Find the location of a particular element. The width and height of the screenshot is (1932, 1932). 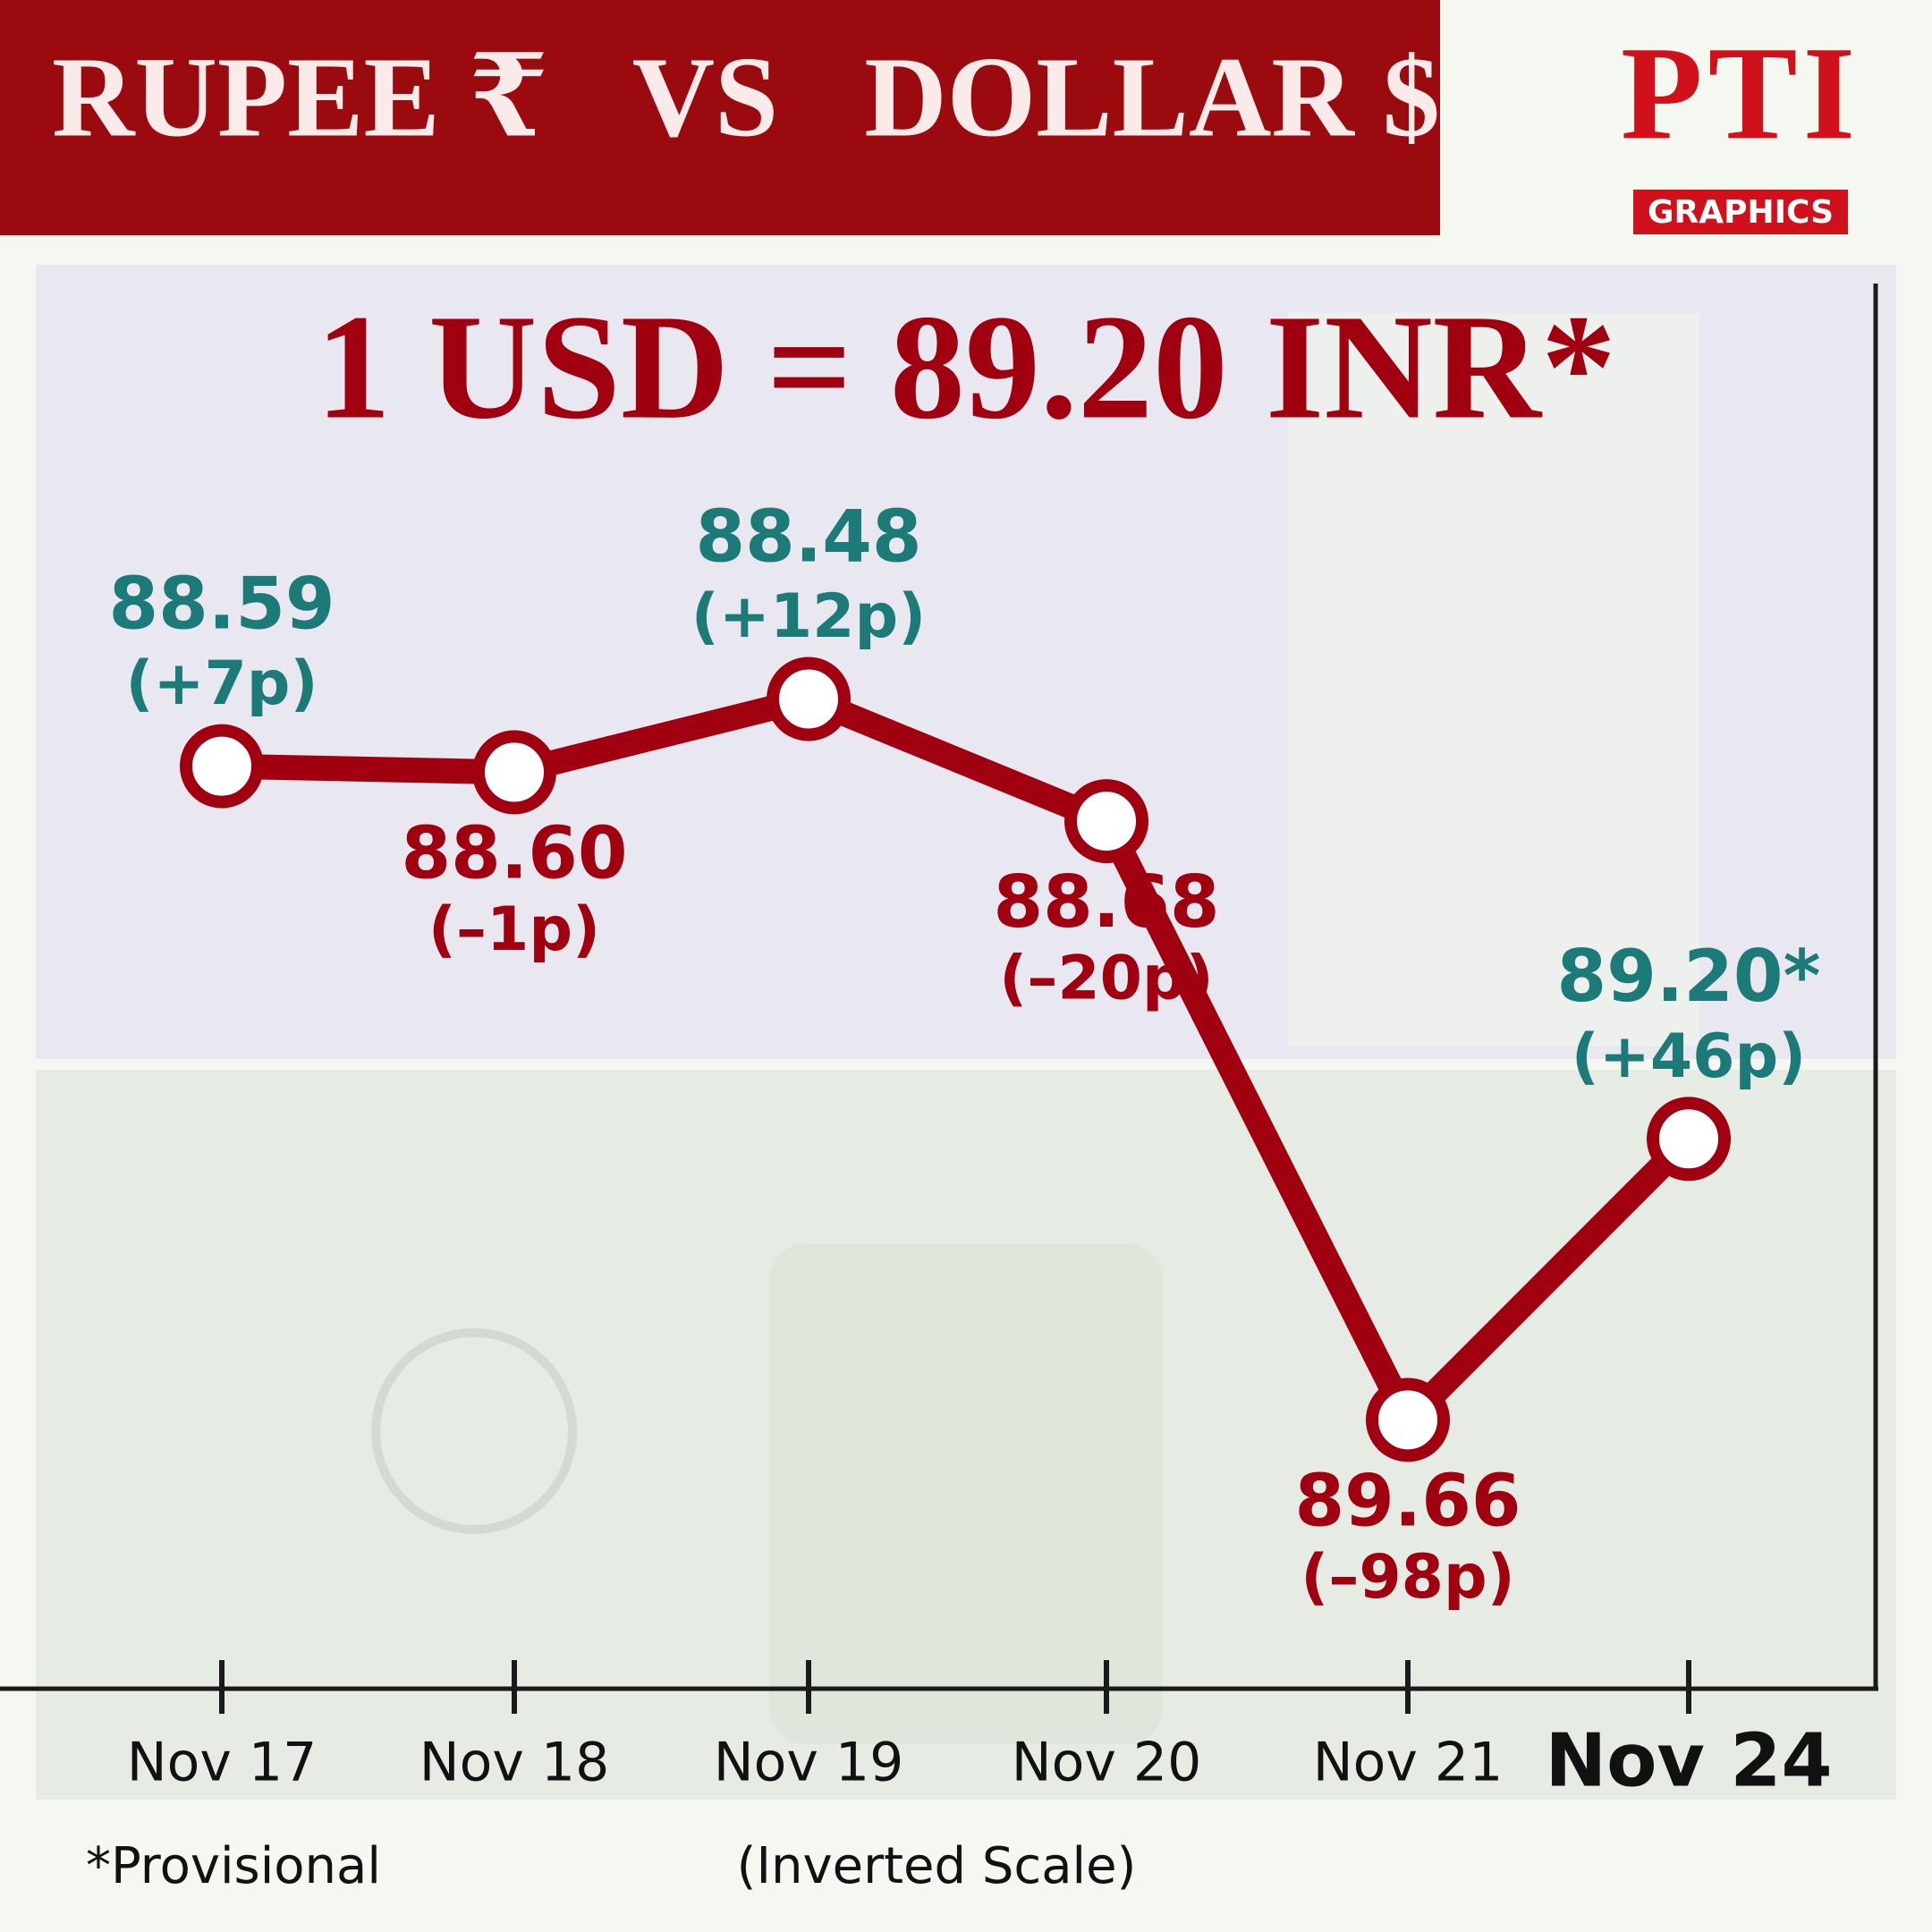

change-label: (–98p) is located at coordinates (1407, 1577).